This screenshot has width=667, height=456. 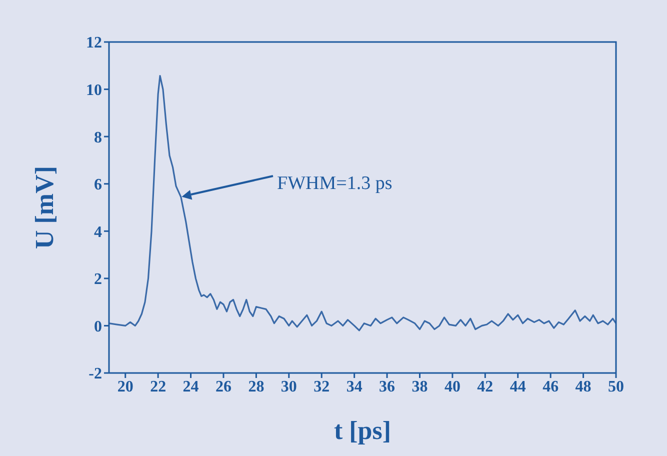 I want to click on y-tick-label: 2, so click(x=98, y=279).